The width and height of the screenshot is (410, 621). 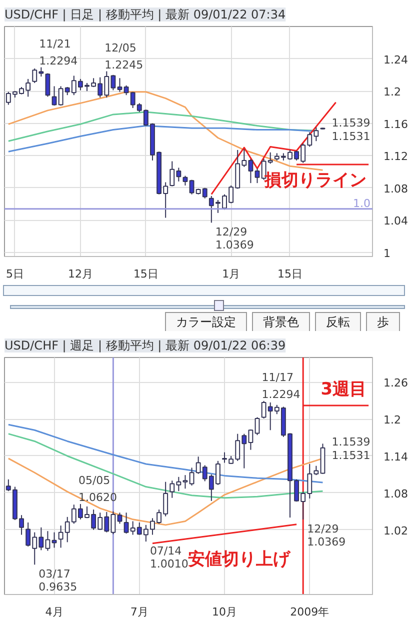 I want to click on text: 反転, so click(x=338, y=323).